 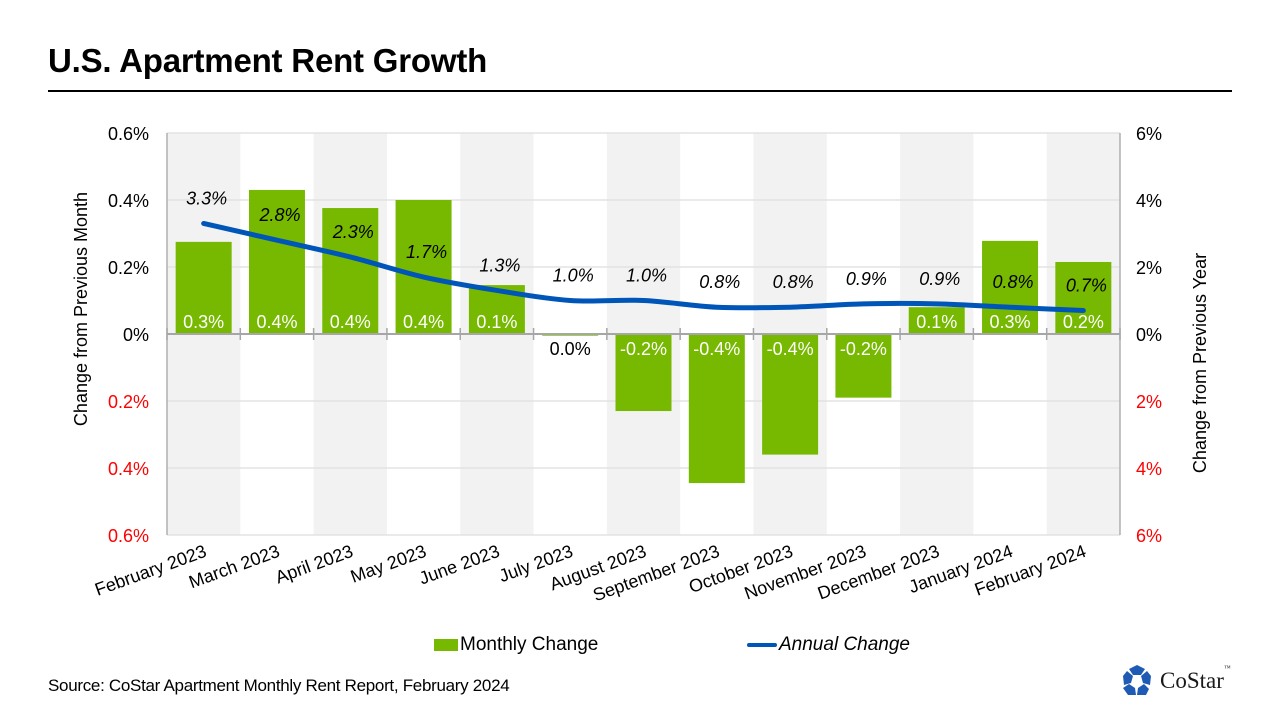 What do you see at coordinates (844, 644) in the screenshot?
I see `legend-label: Annual Change` at bounding box center [844, 644].